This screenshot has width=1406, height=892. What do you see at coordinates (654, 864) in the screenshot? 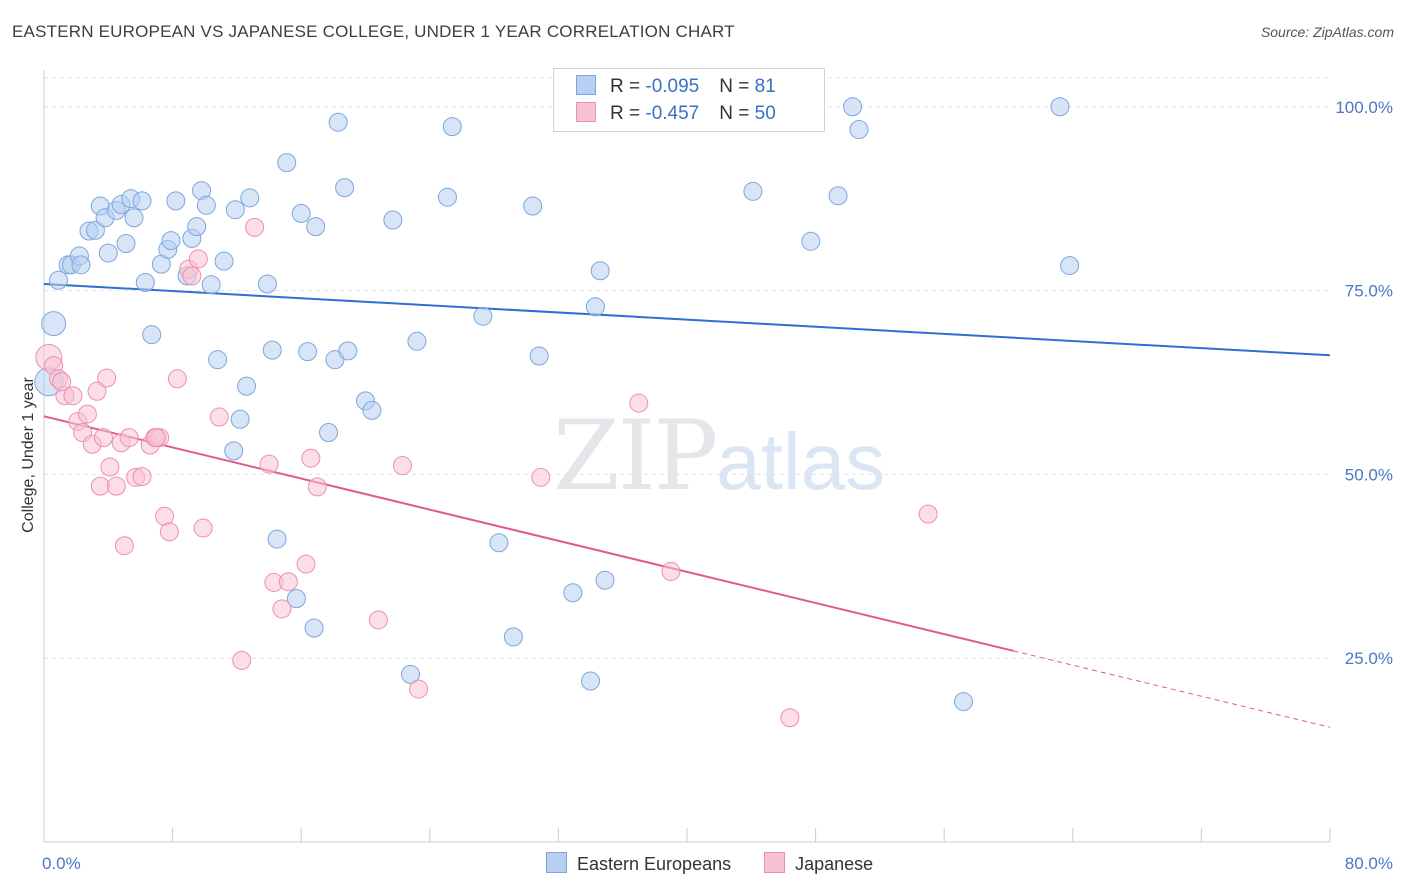
I see `legend-series-name: Eastern Europeans` at bounding box center [654, 864].